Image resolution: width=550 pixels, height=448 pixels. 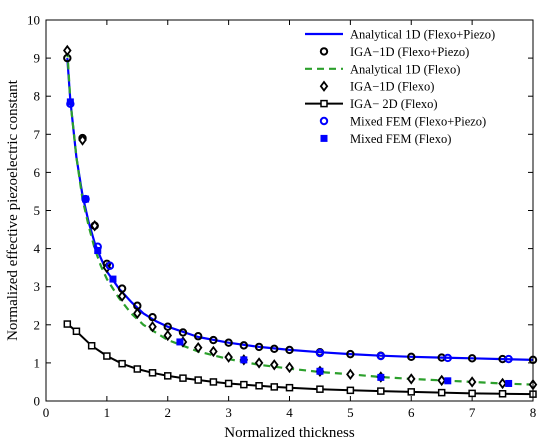 What do you see at coordinates (472, 412) in the screenshot?
I see `x-tick-label: 7` at bounding box center [472, 412].